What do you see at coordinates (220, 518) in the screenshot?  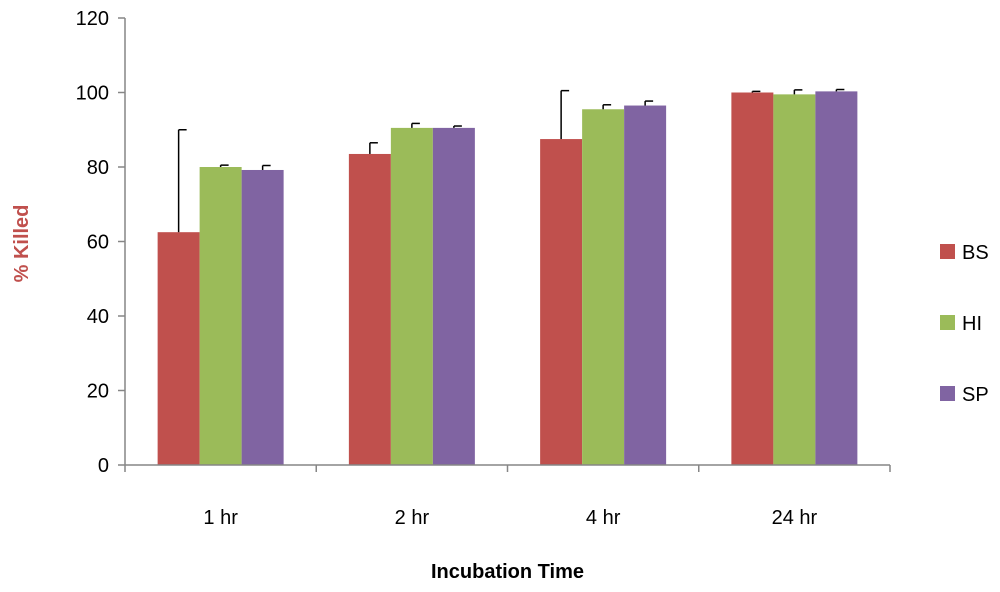 I see `x-tick-label: 1 hr` at bounding box center [220, 518].